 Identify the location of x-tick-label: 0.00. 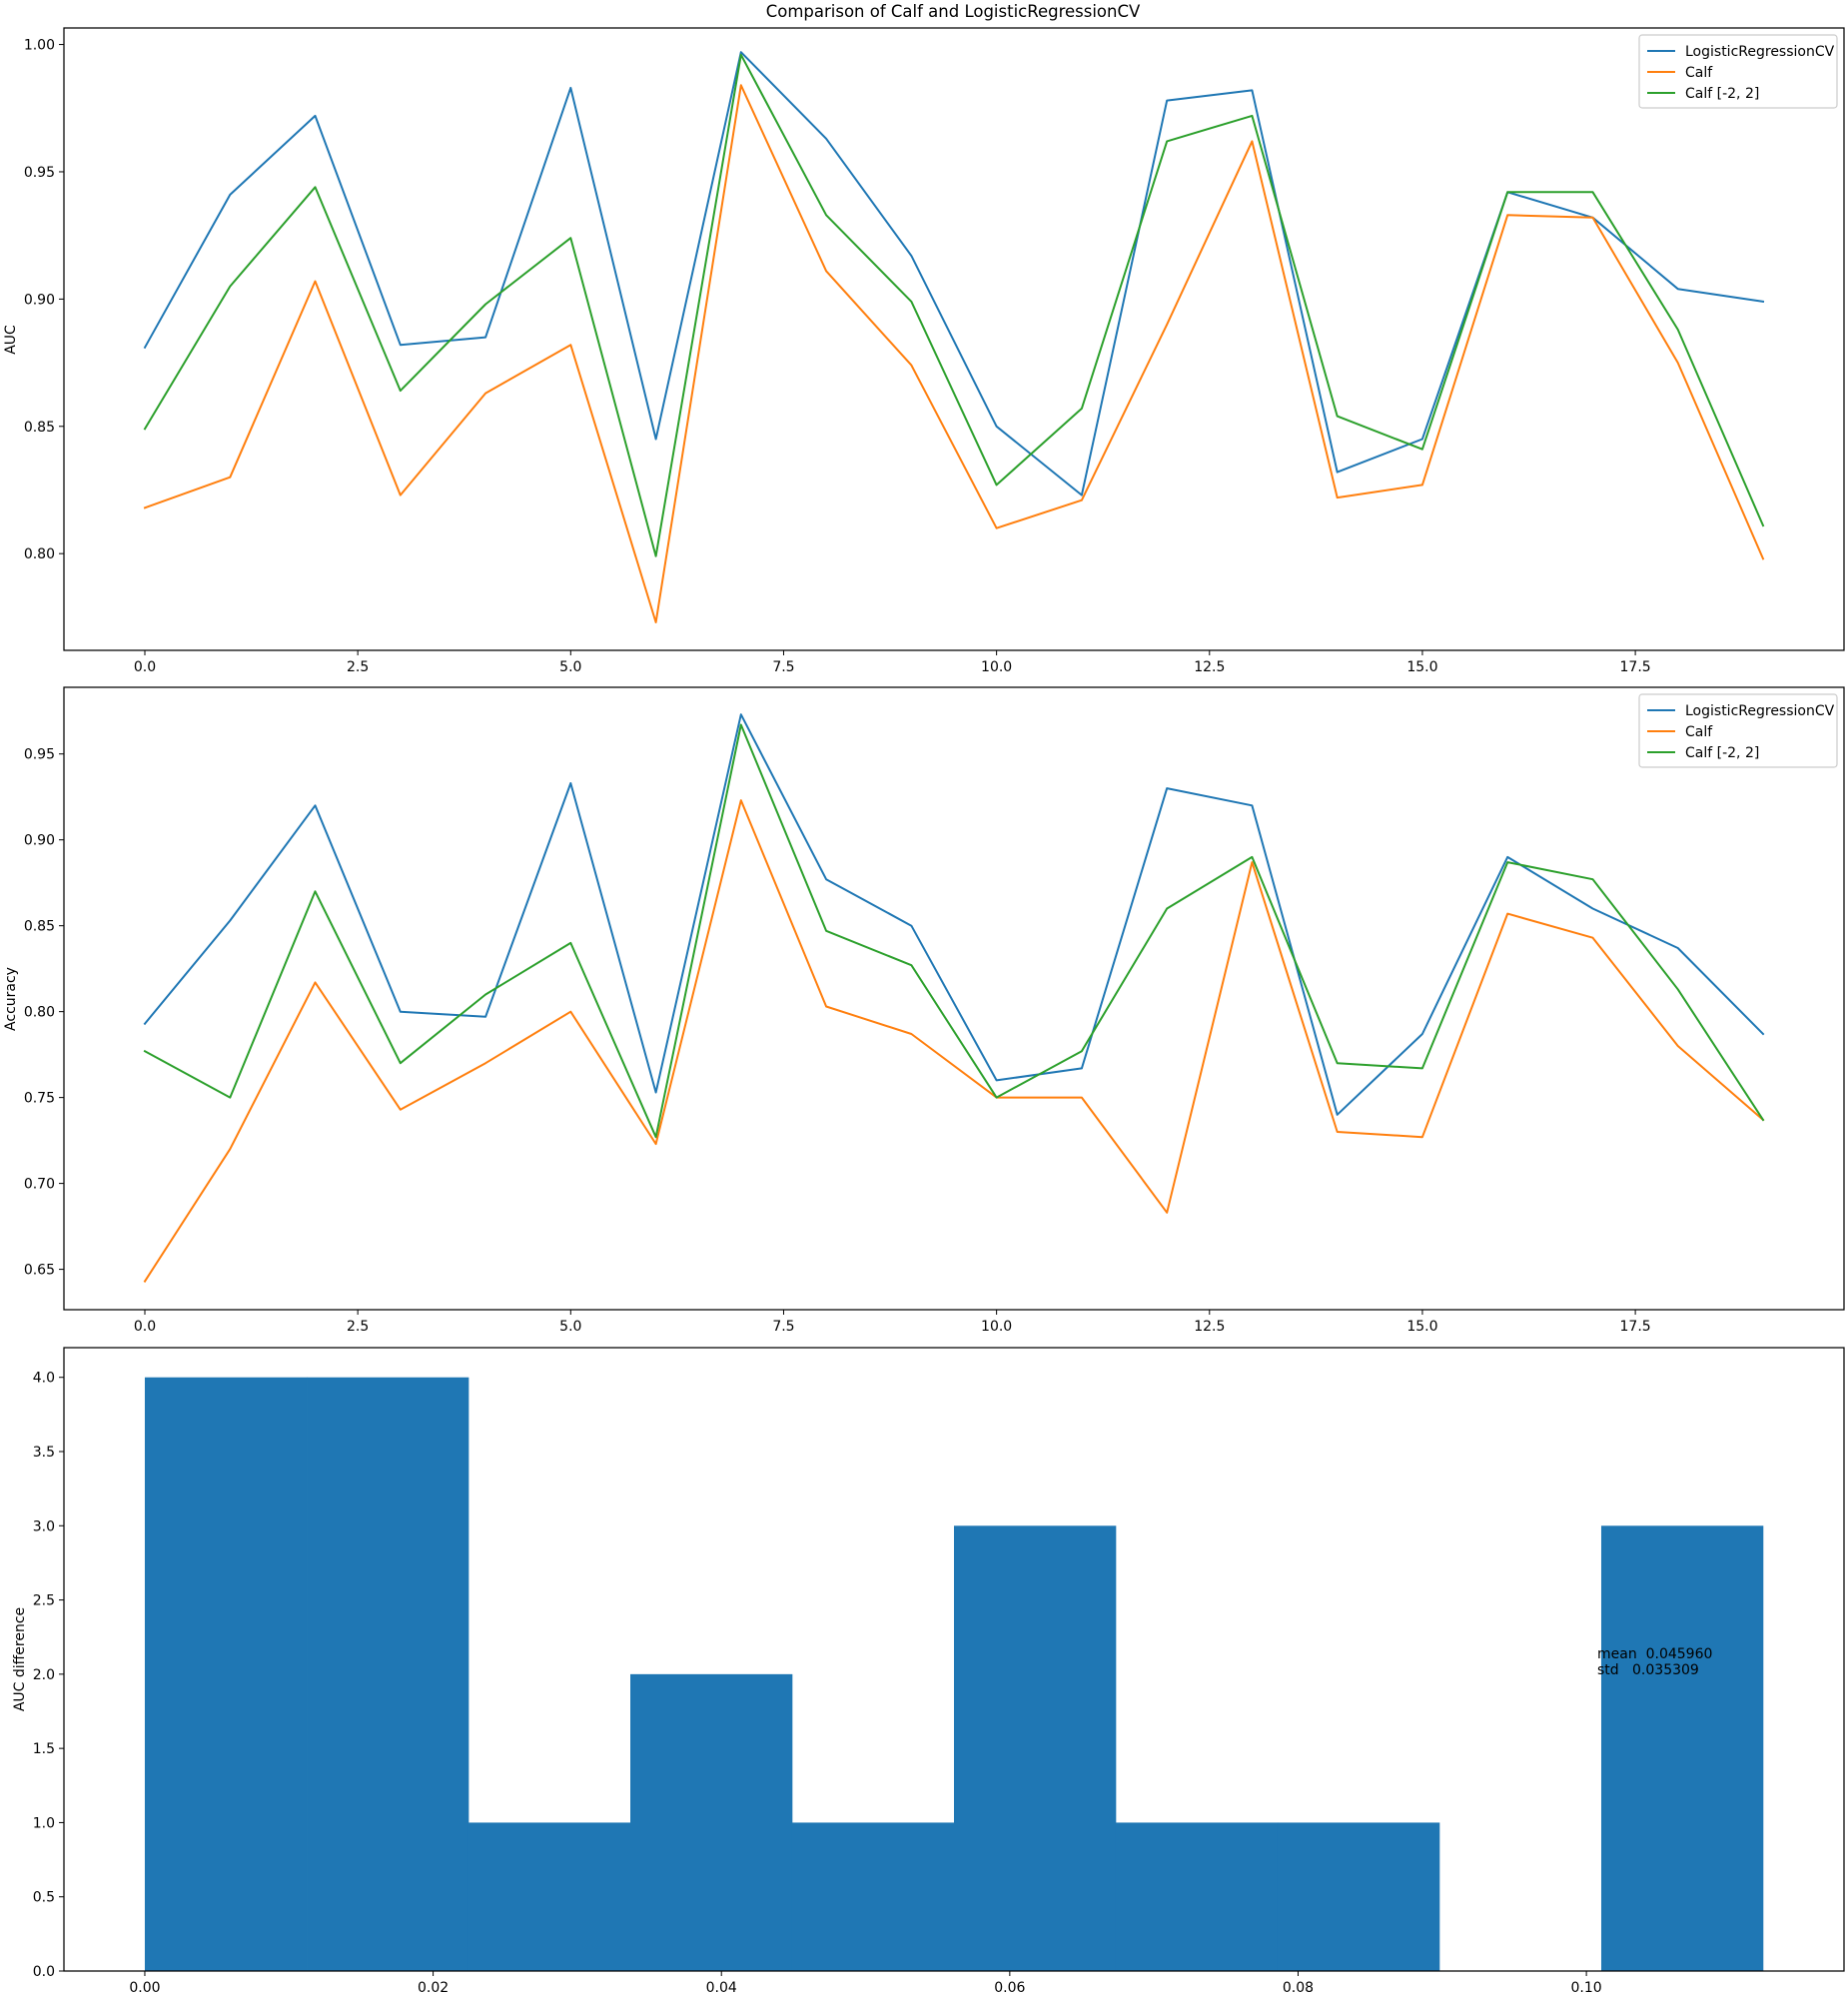
(144, 1988).